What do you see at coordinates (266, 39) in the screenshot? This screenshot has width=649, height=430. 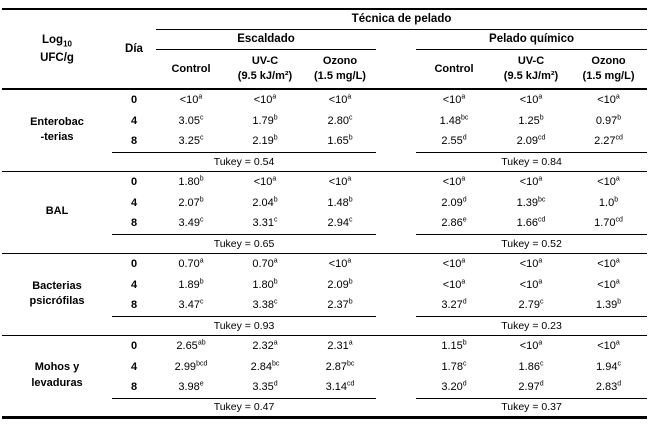 I see `group-header-escaldado: Escaldado` at bounding box center [266, 39].